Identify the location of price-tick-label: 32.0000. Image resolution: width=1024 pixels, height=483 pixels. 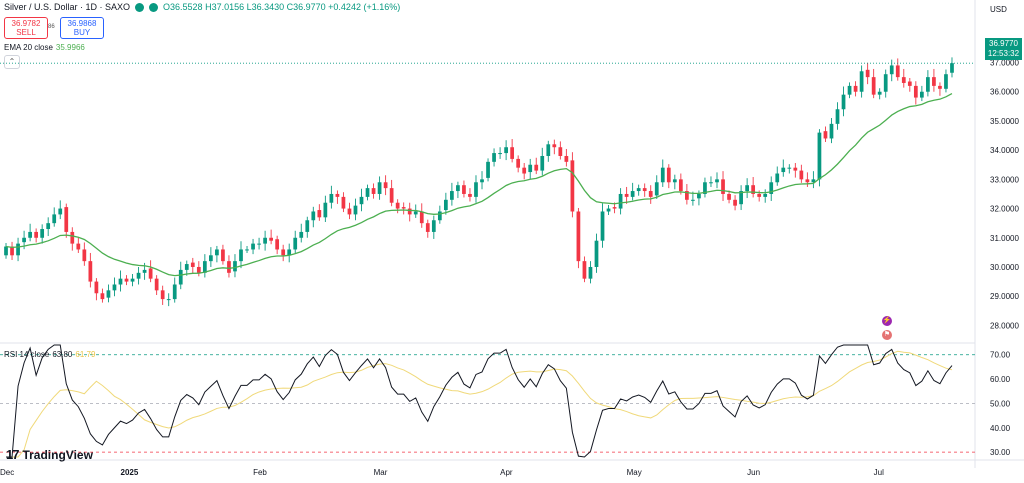
(1004, 209).